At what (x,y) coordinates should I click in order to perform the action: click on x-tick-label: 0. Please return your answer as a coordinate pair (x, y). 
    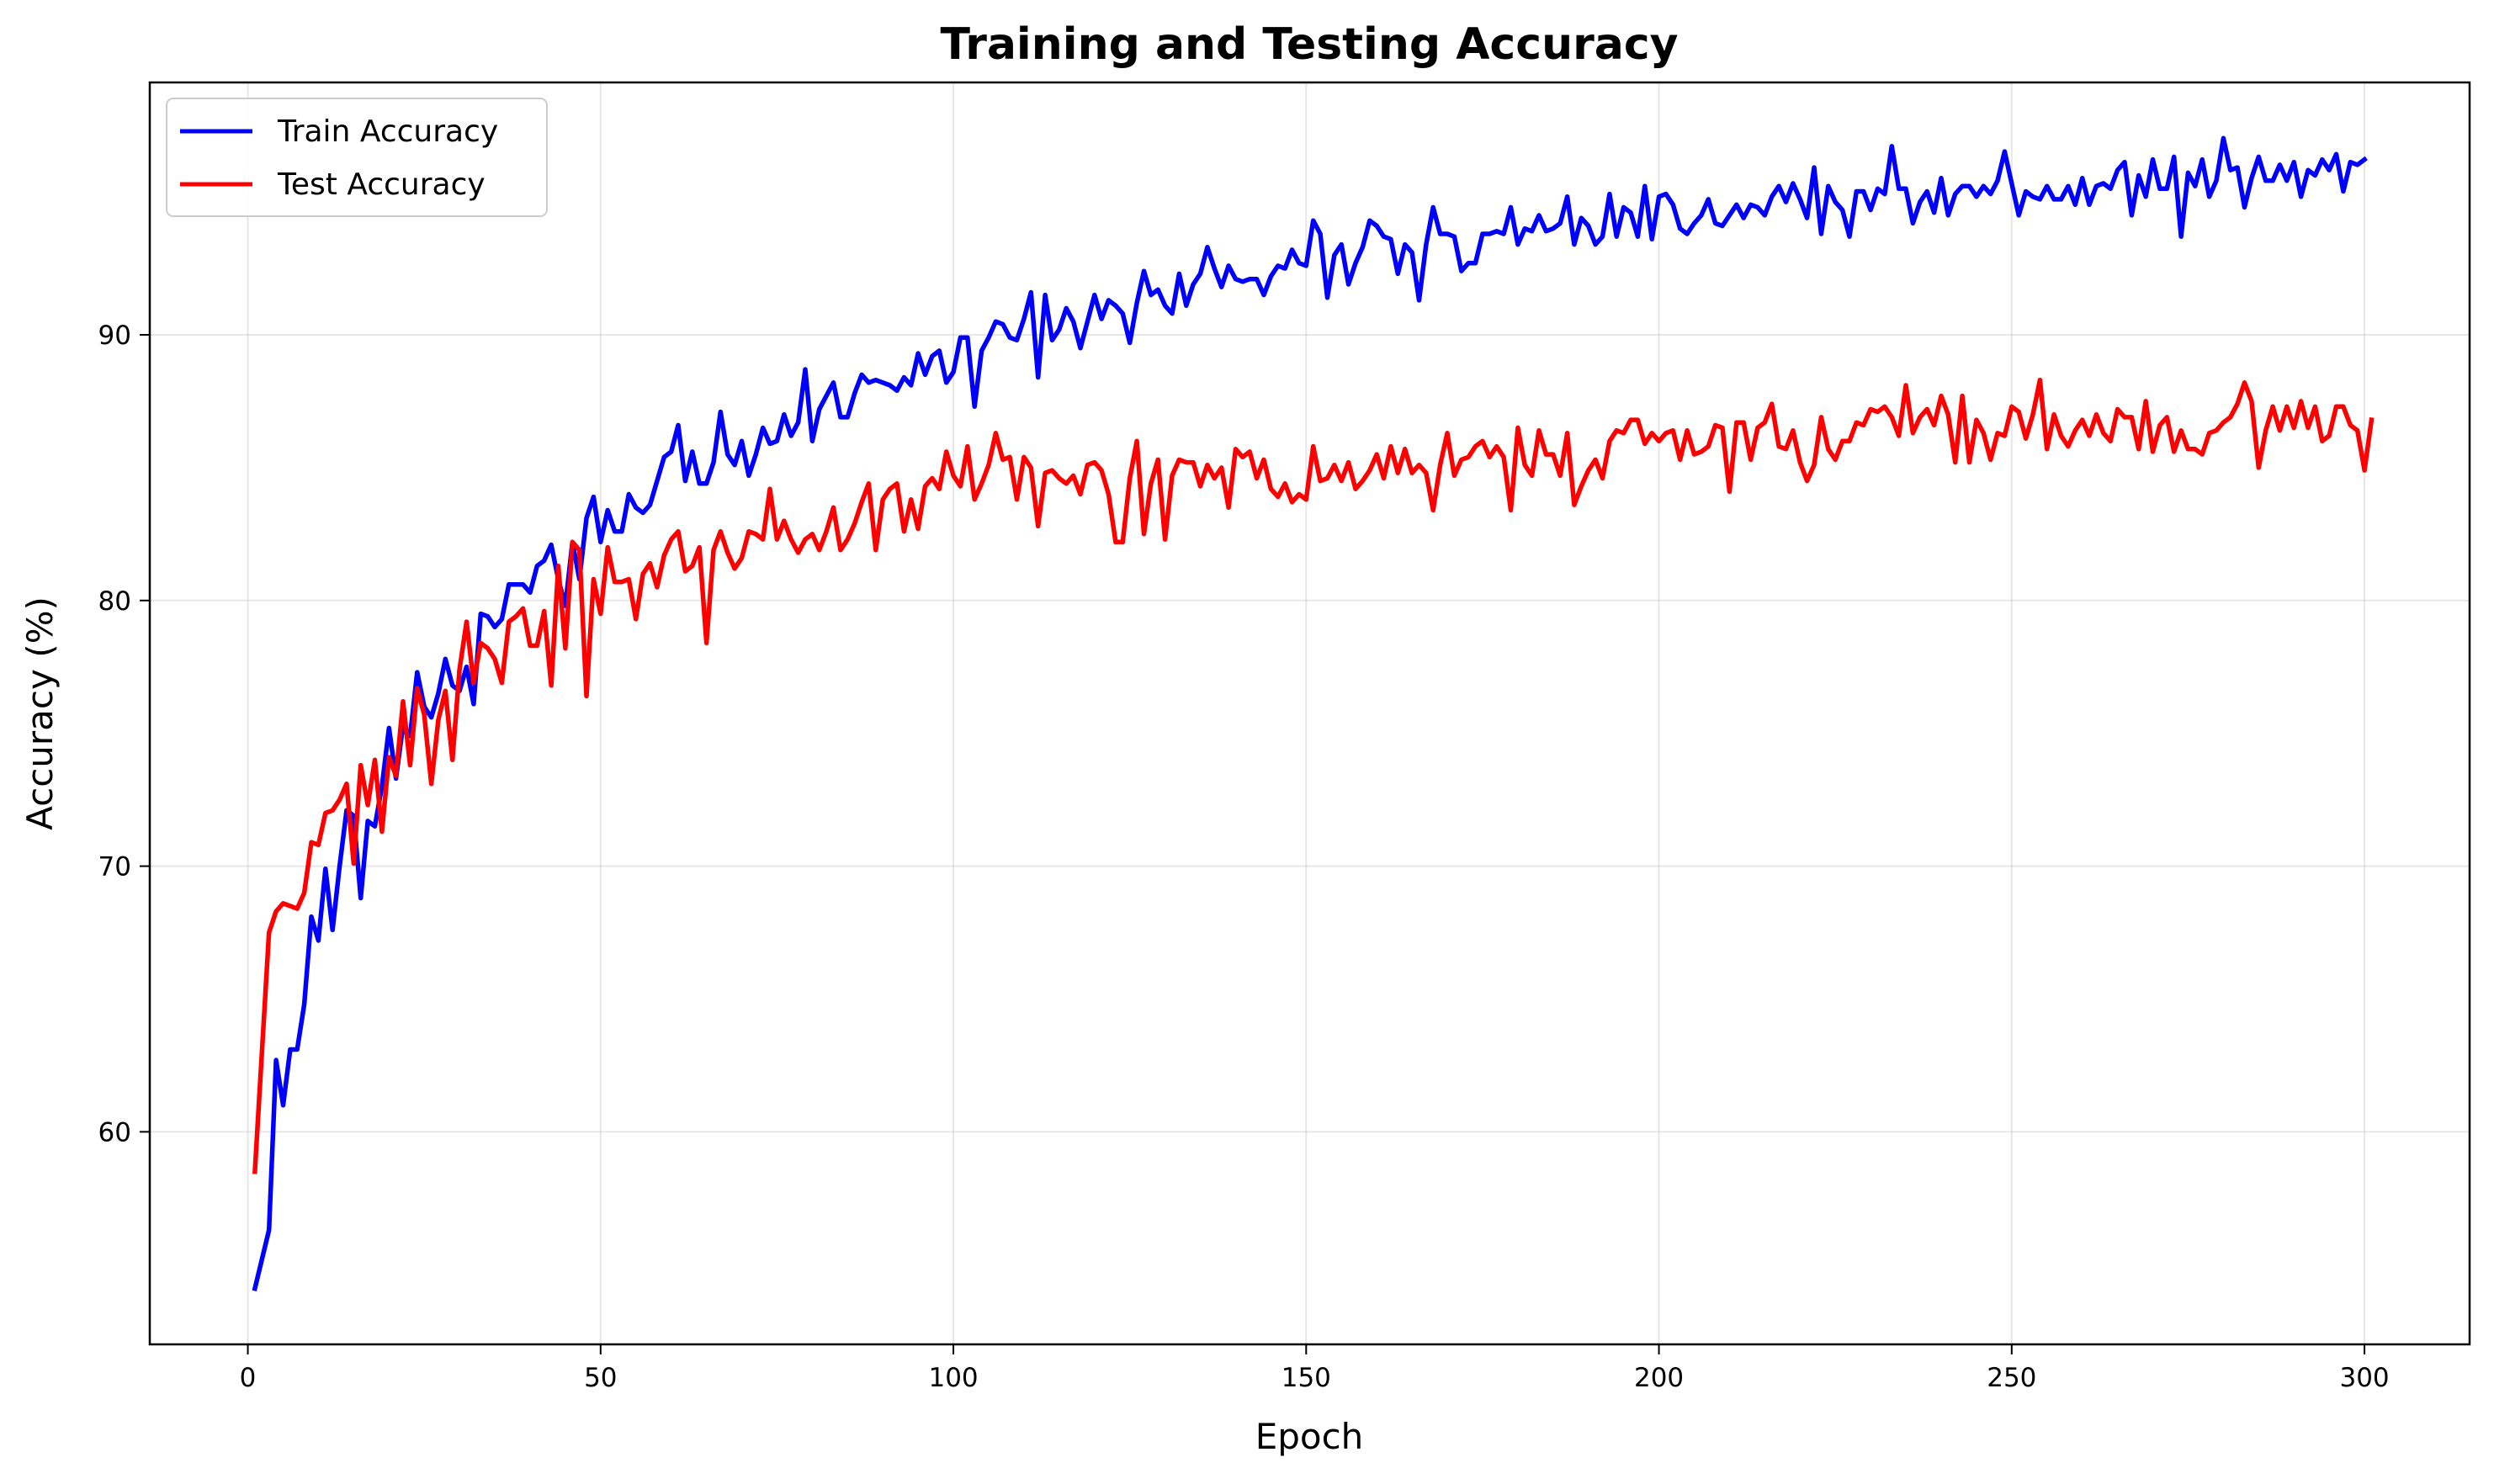
    Looking at the image, I should click on (249, 1378).